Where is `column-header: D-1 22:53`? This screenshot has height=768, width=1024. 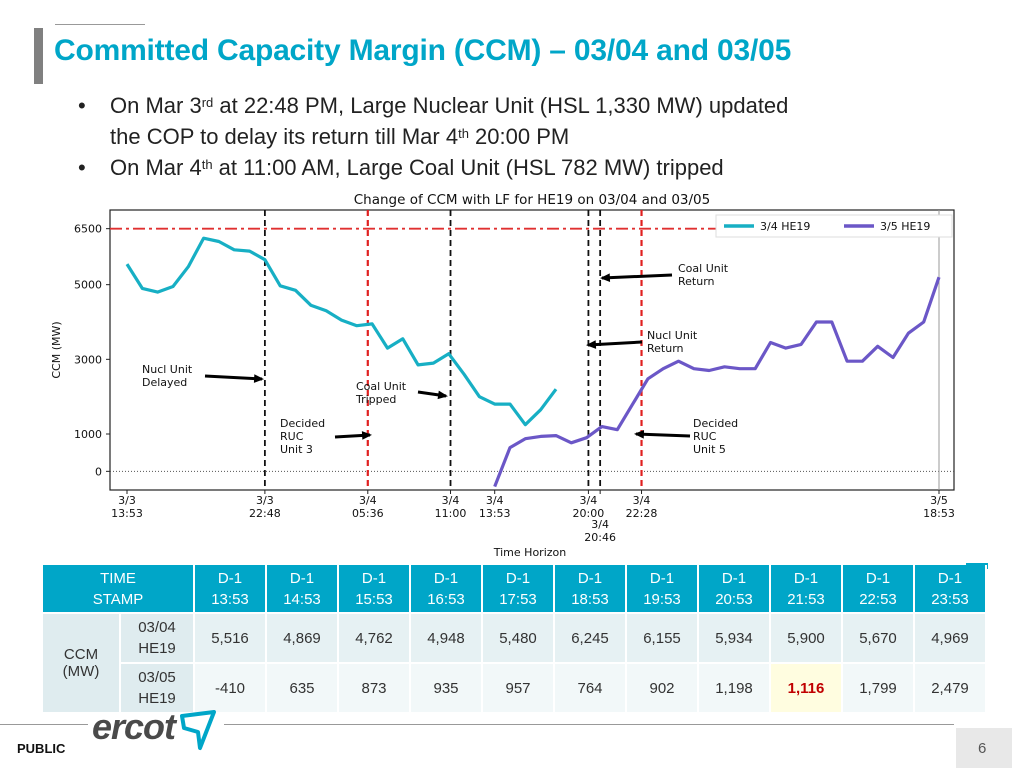
column-header: D-1 22:53 is located at coordinates (878, 589).